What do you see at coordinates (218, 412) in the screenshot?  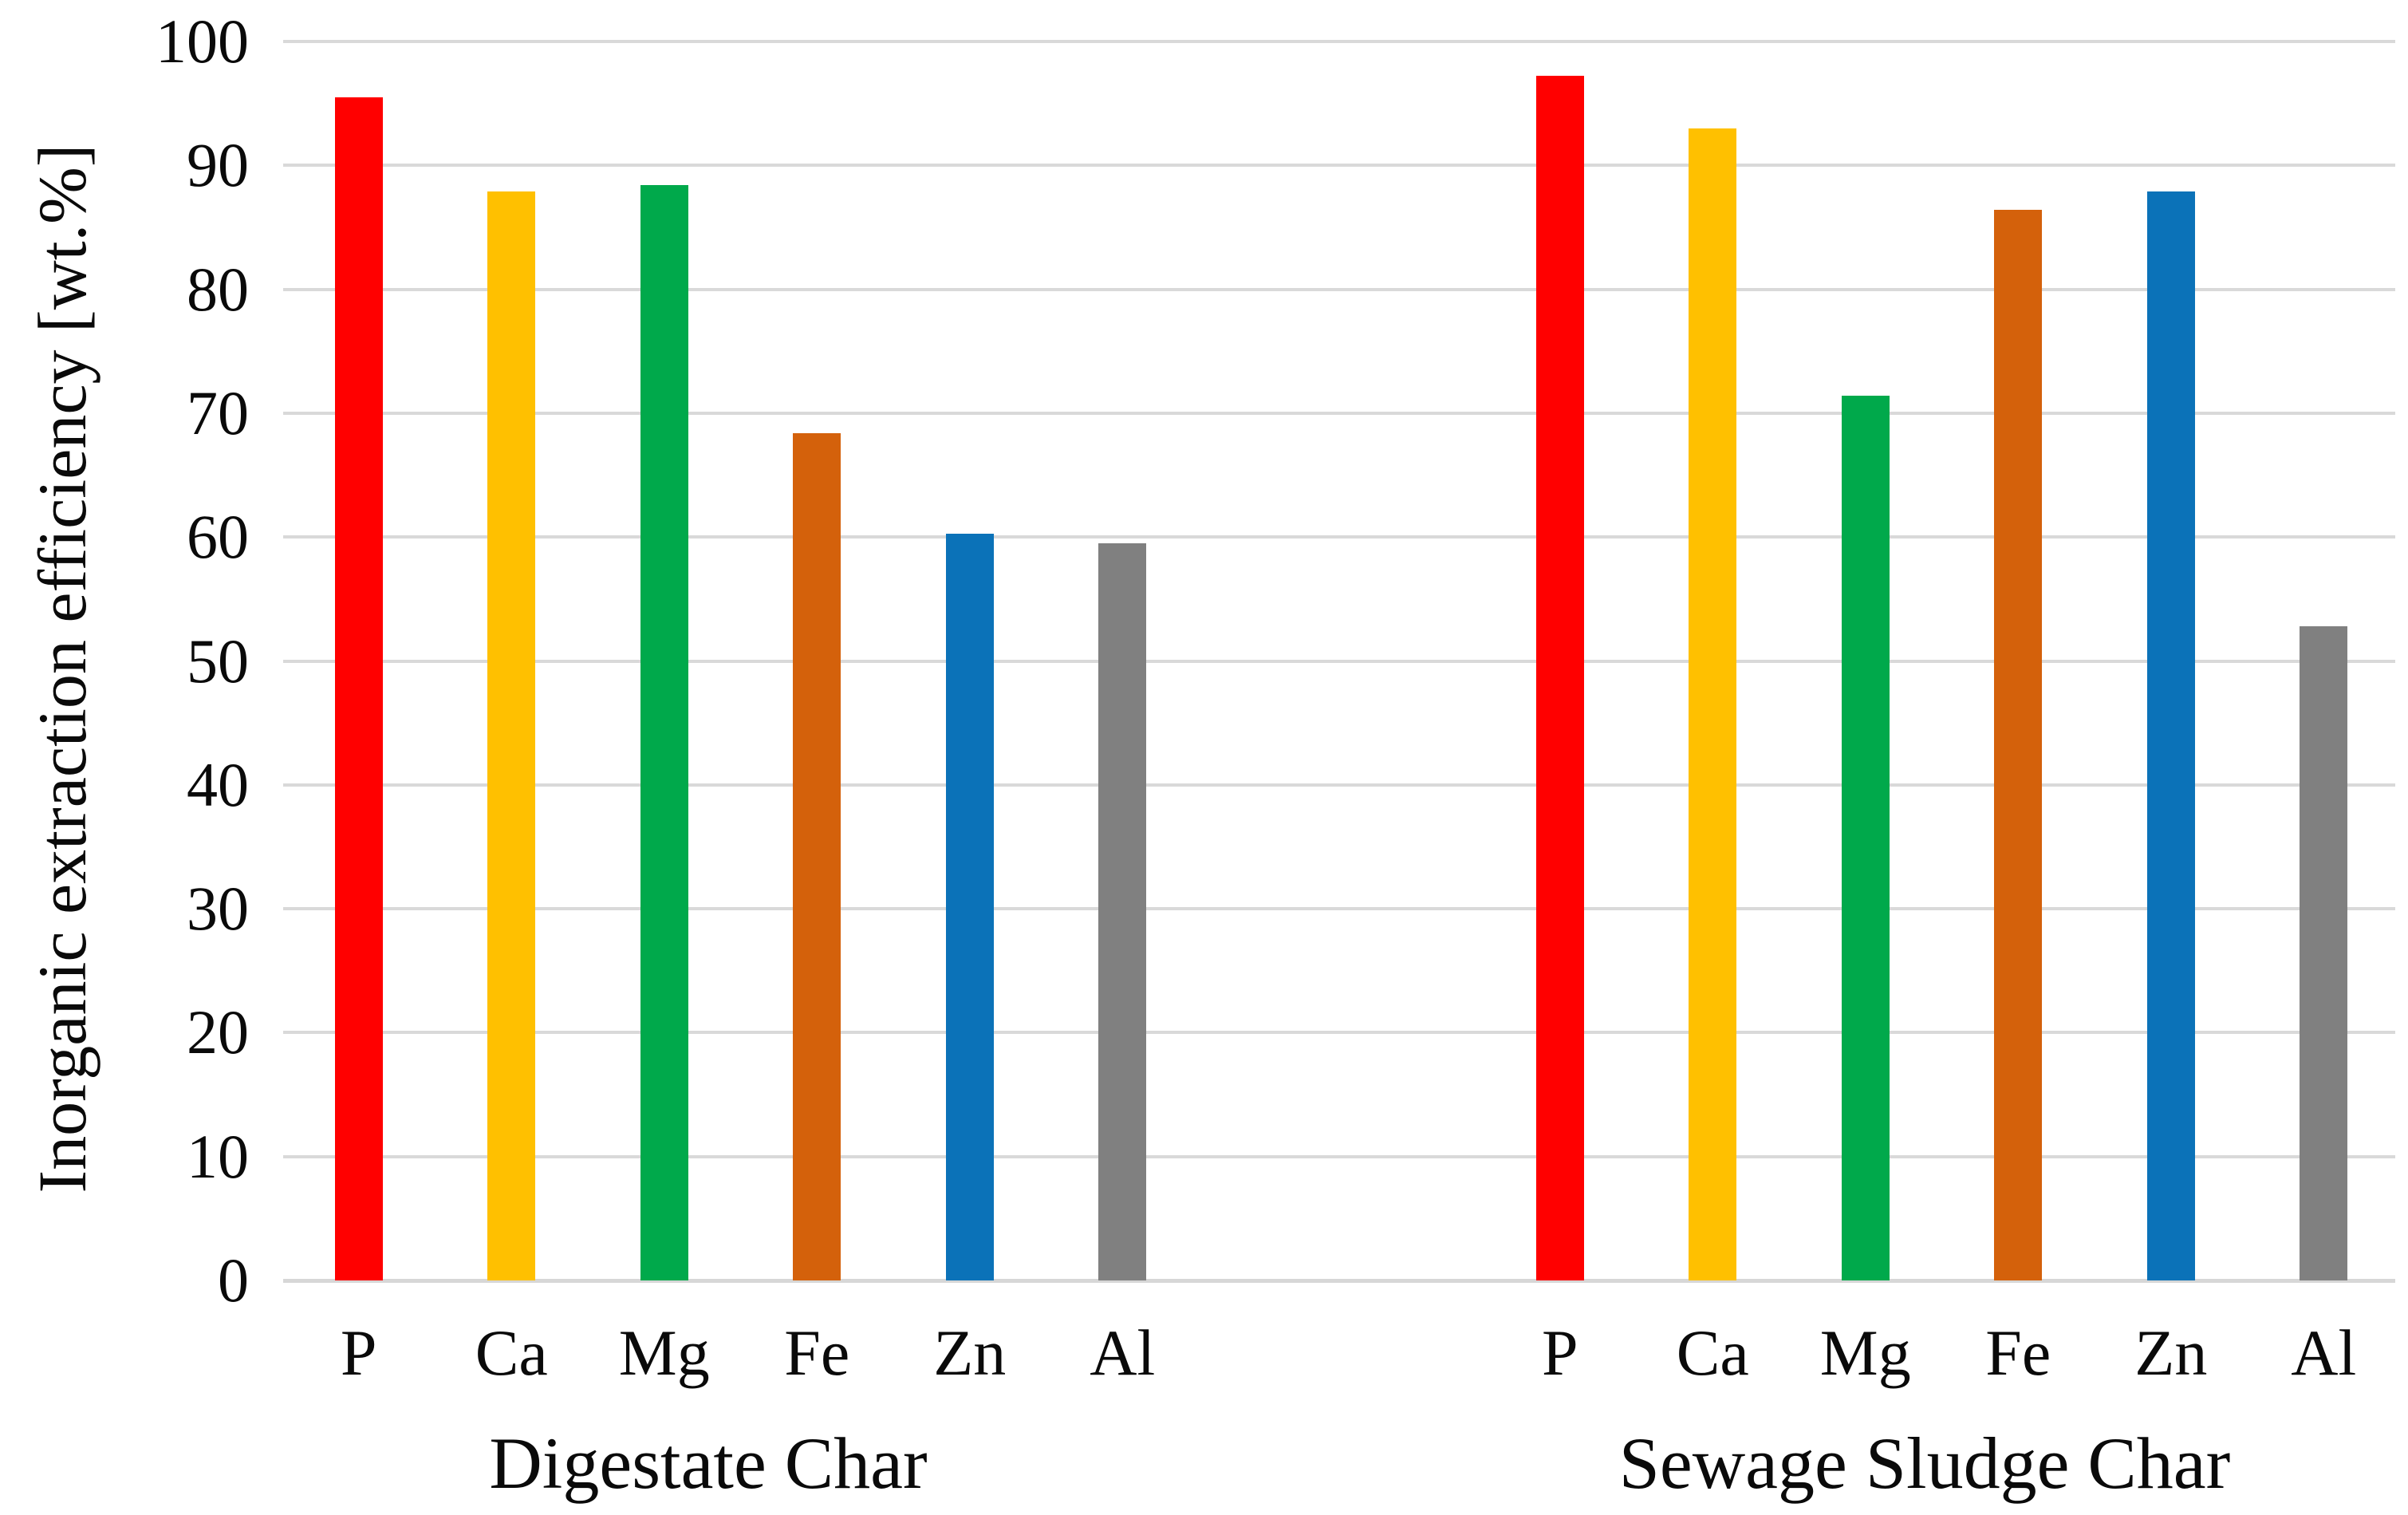 I see `y-tick-label: 70` at bounding box center [218, 412].